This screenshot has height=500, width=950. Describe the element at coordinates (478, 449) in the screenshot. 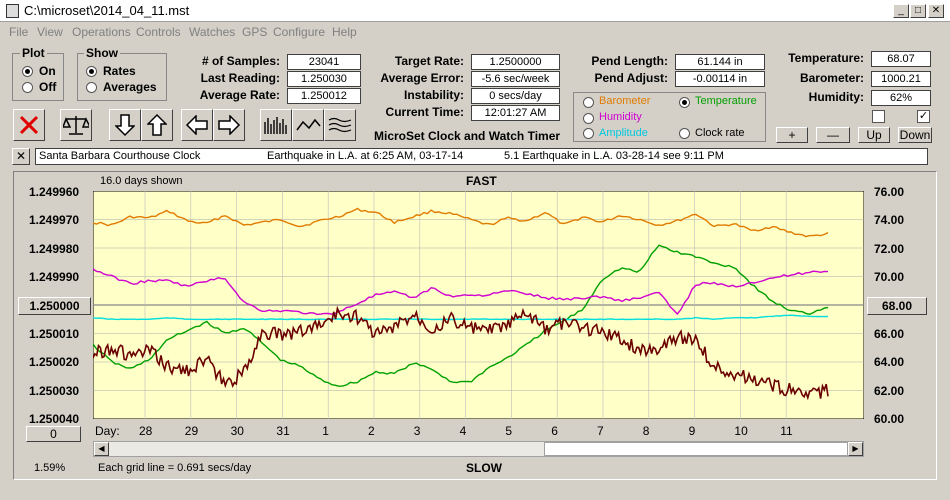

I see `horizontal-scrollbar: ◀ ▶` at that location.